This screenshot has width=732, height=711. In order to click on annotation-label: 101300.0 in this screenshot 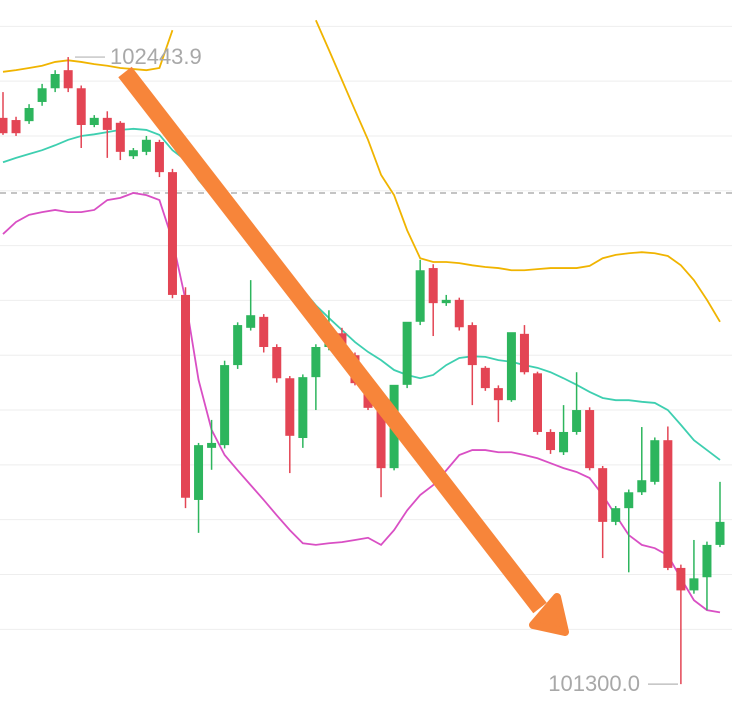, I will do `click(594, 683)`.